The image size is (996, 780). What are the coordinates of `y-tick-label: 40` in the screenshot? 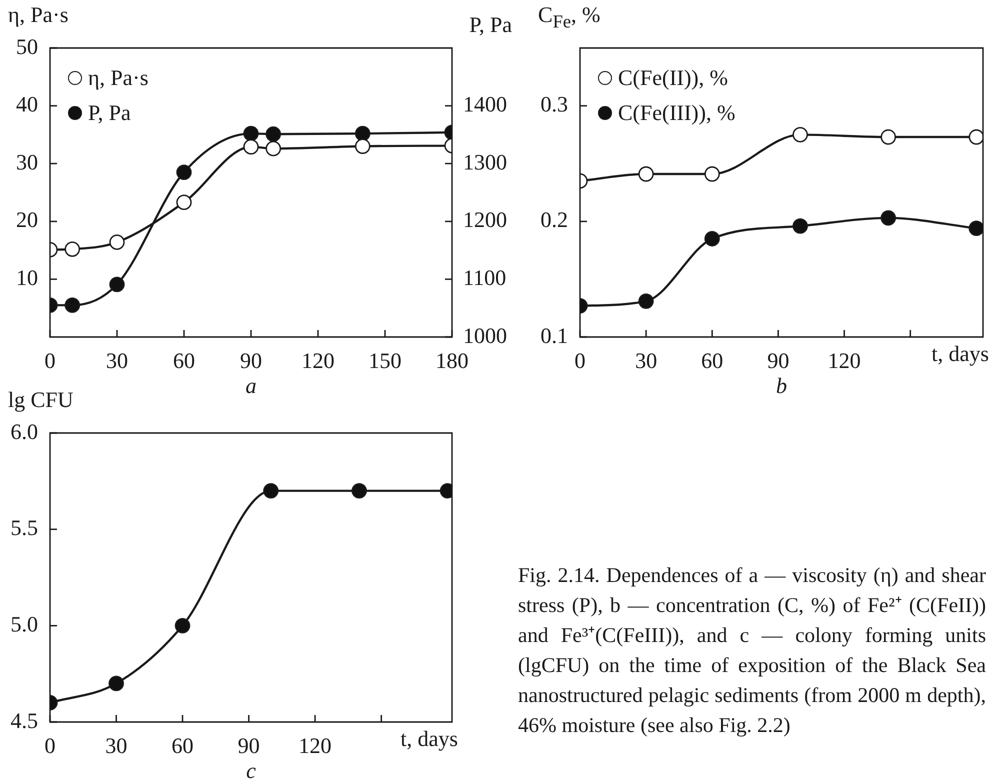 It's located at (27, 104).